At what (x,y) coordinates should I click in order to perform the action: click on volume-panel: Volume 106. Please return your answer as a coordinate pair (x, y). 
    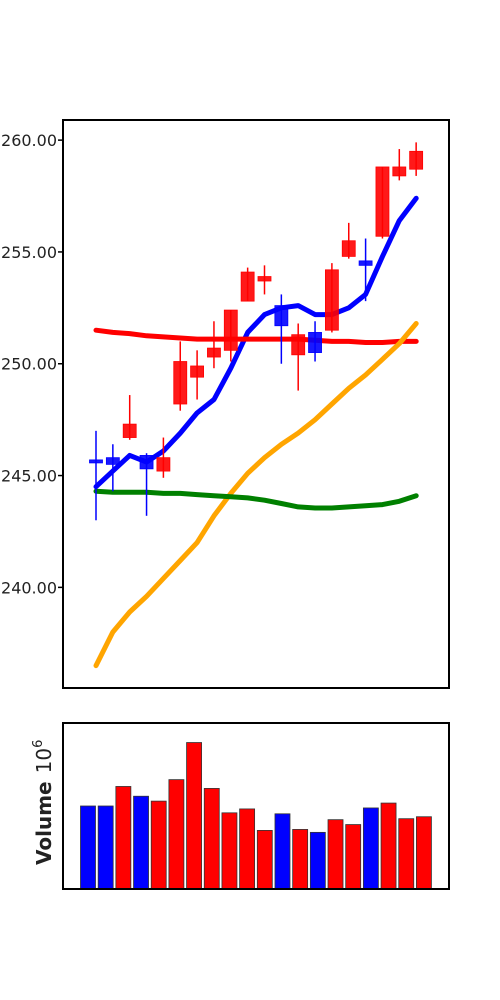
    Looking at the image, I should click on (240, 806).